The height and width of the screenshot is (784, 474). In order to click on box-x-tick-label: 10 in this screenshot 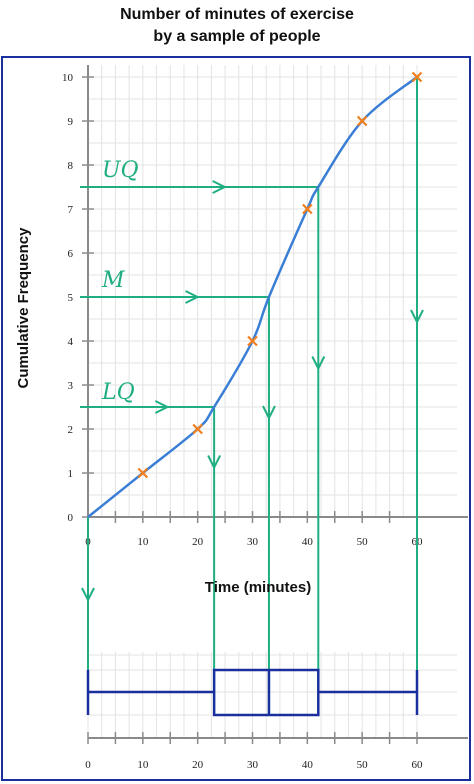, I will do `click(143, 765)`.